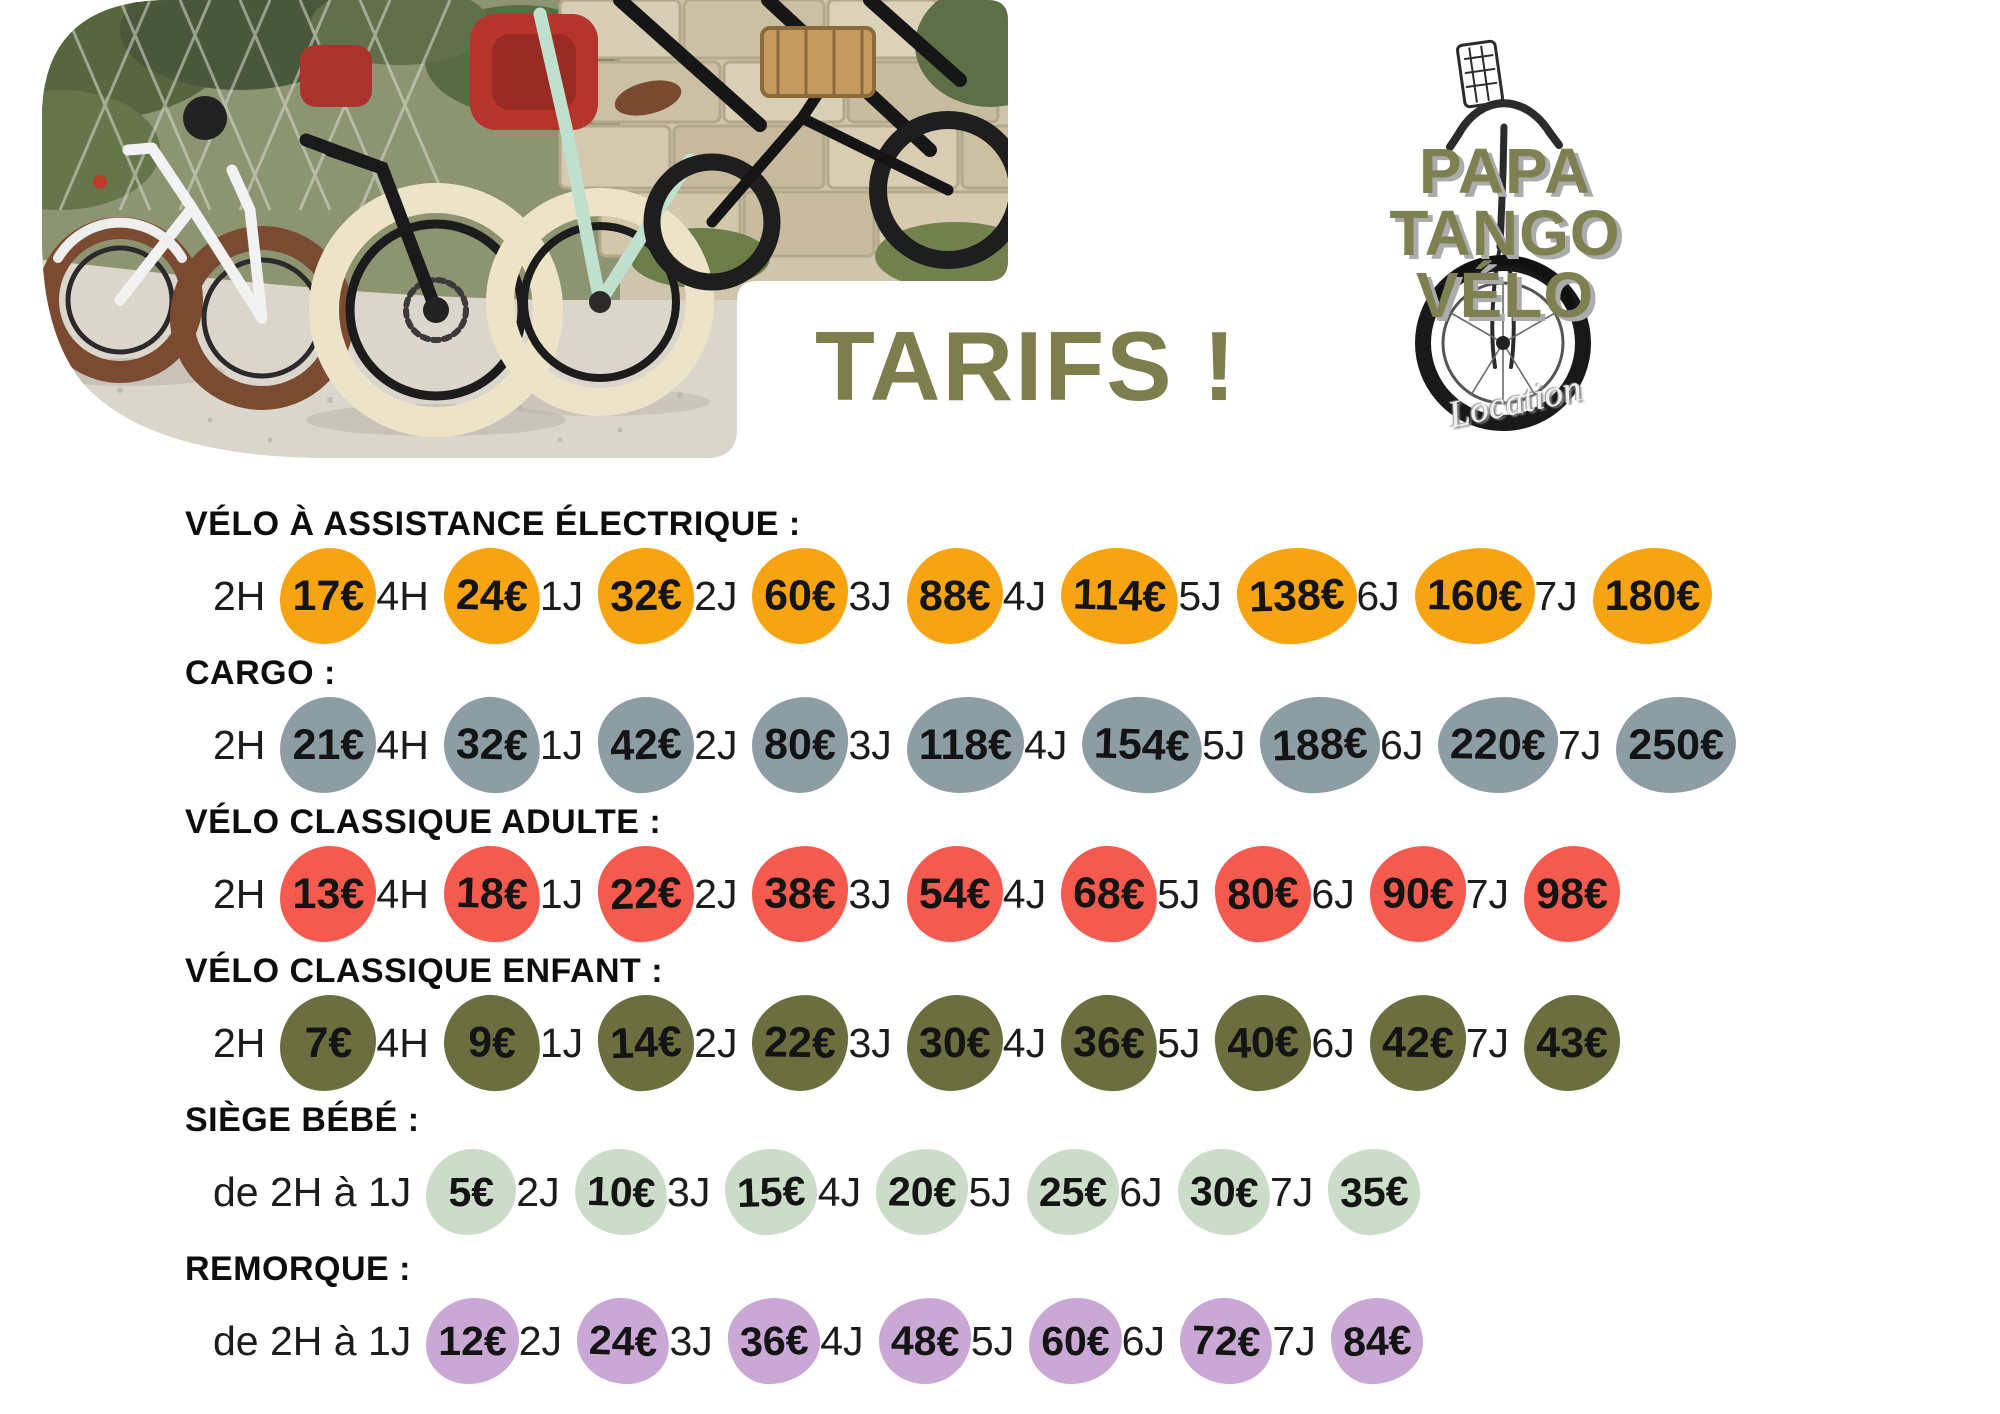 The image size is (2000, 1414). What do you see at coordinates (328, 894) in the screenshot?
I see `price-blob: 13€` at bounding box center [328, 894].